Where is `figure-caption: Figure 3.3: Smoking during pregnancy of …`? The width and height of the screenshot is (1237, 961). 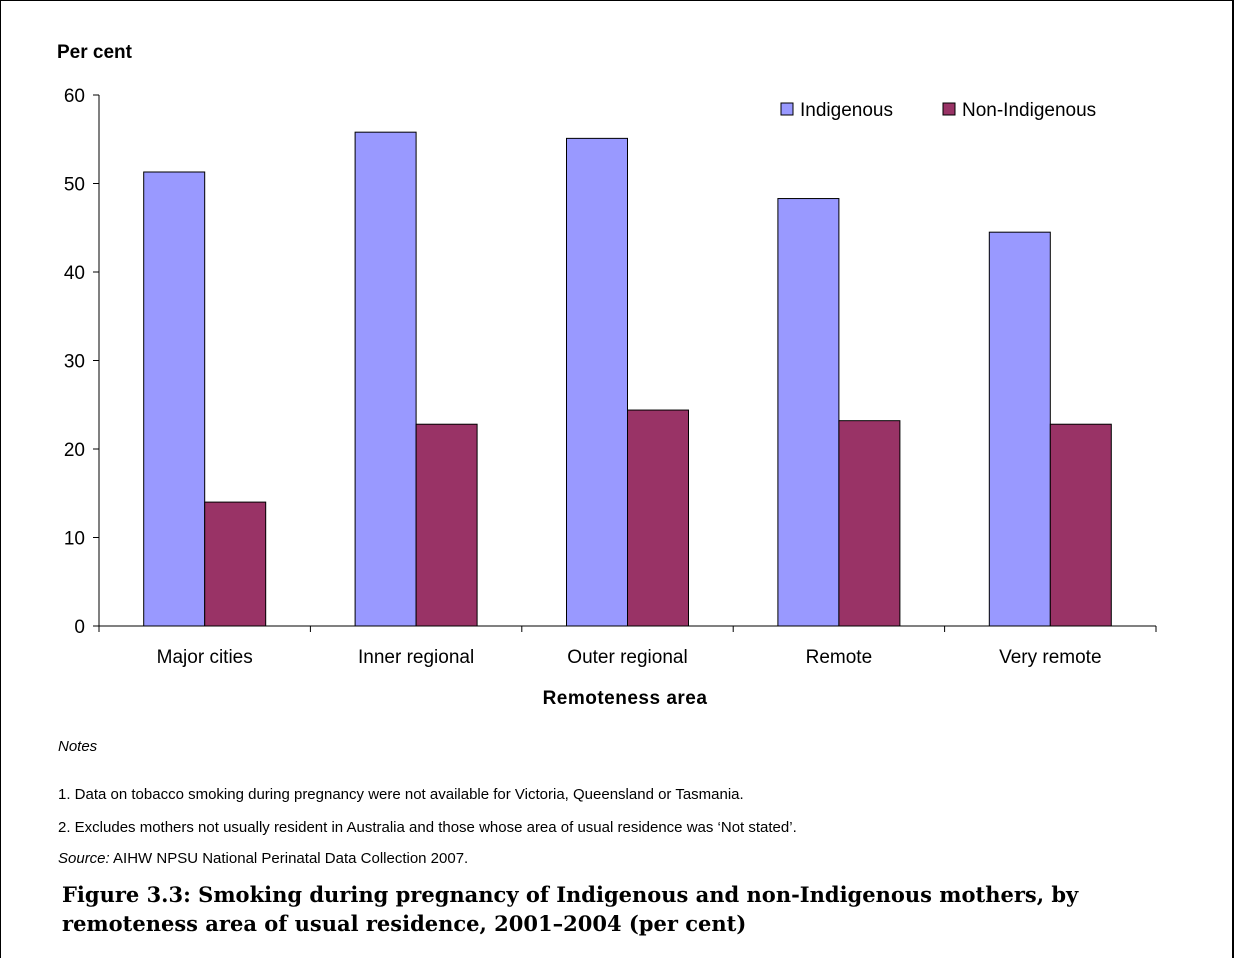
figure-caption: Figure 3.3: Smoking during pregnancy of … is located at coordinates (602, 909).